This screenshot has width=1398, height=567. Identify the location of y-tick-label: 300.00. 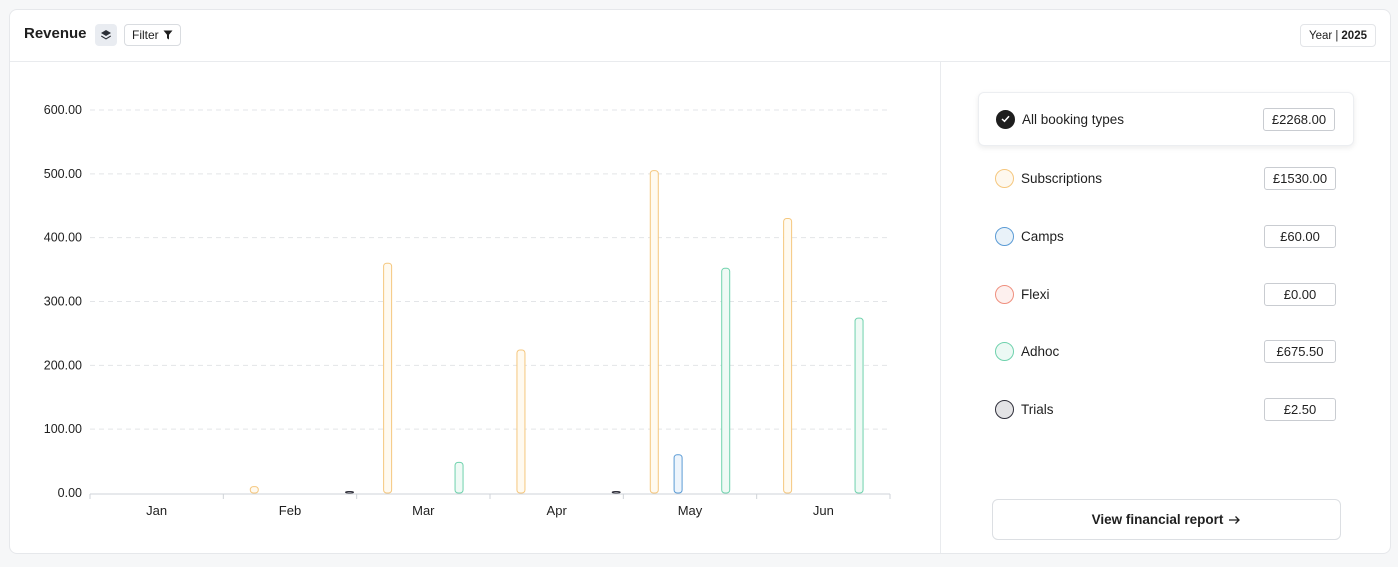
(63, 302).